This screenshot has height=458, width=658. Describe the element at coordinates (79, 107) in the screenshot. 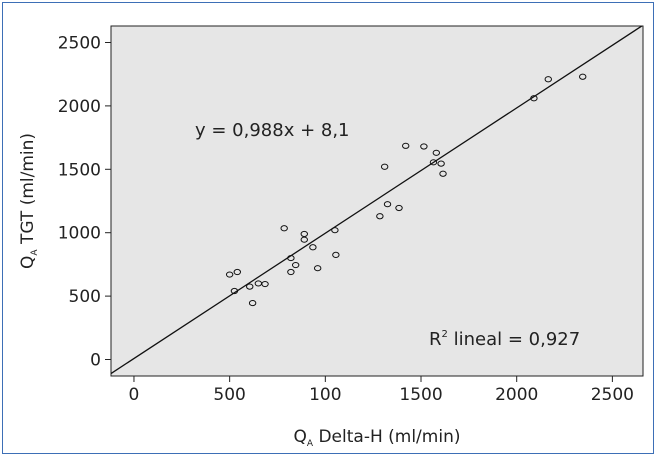

I see `y-tick-label: 2000` at that location.